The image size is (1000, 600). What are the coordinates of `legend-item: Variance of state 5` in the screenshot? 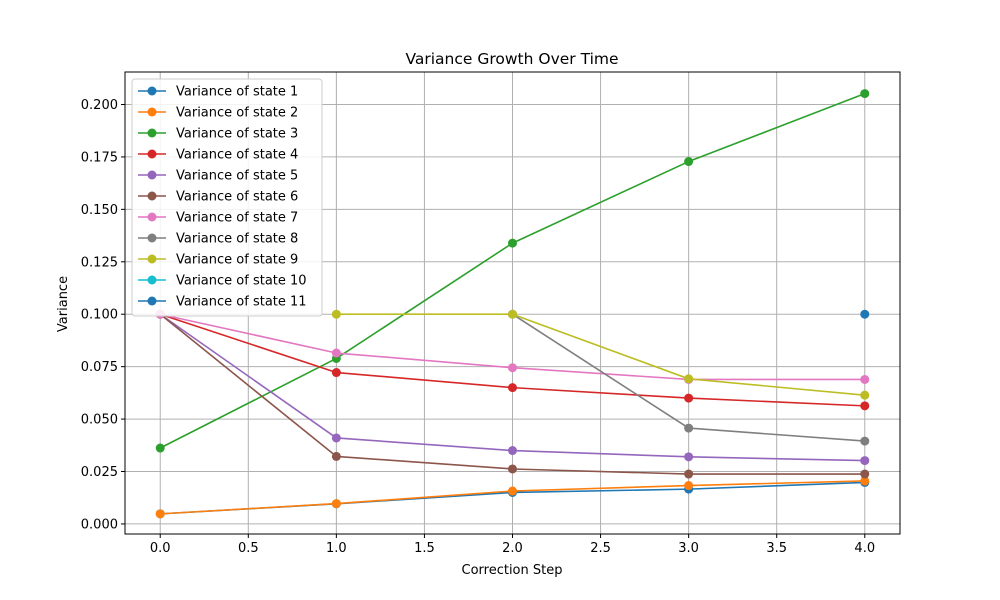 It's located at (218, 176).